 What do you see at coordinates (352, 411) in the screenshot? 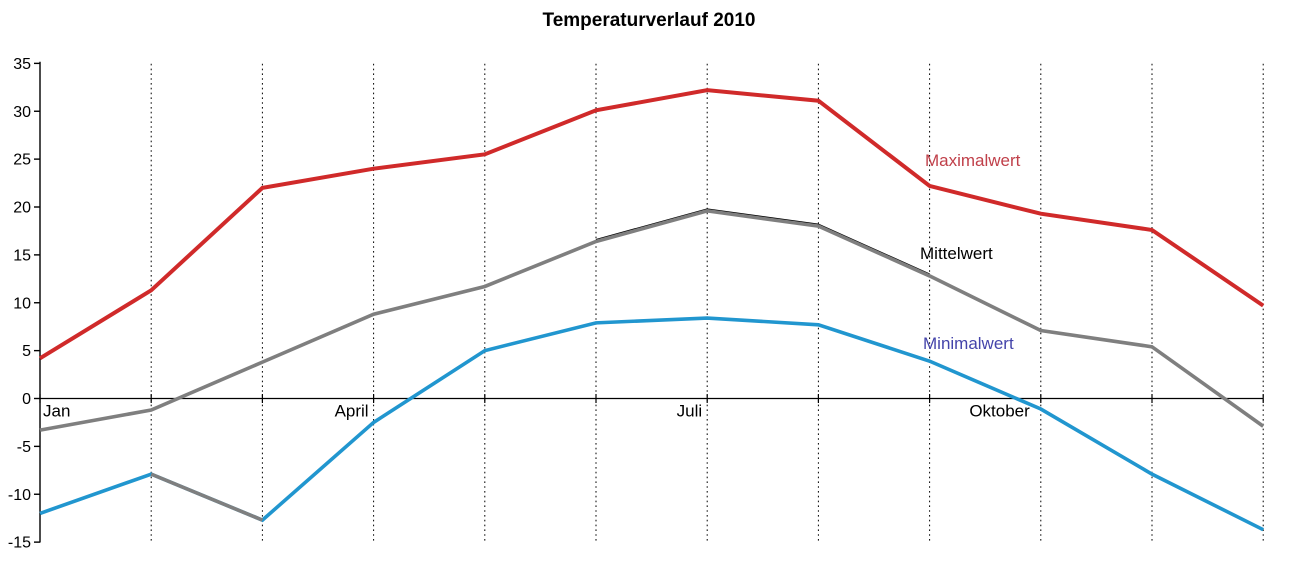
I see `x-axis-month-label: April` at bounding box center [352, 411].